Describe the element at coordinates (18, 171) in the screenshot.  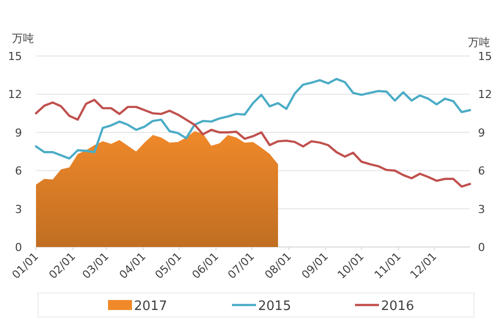
I see `y-tick-label: 6` at that location.